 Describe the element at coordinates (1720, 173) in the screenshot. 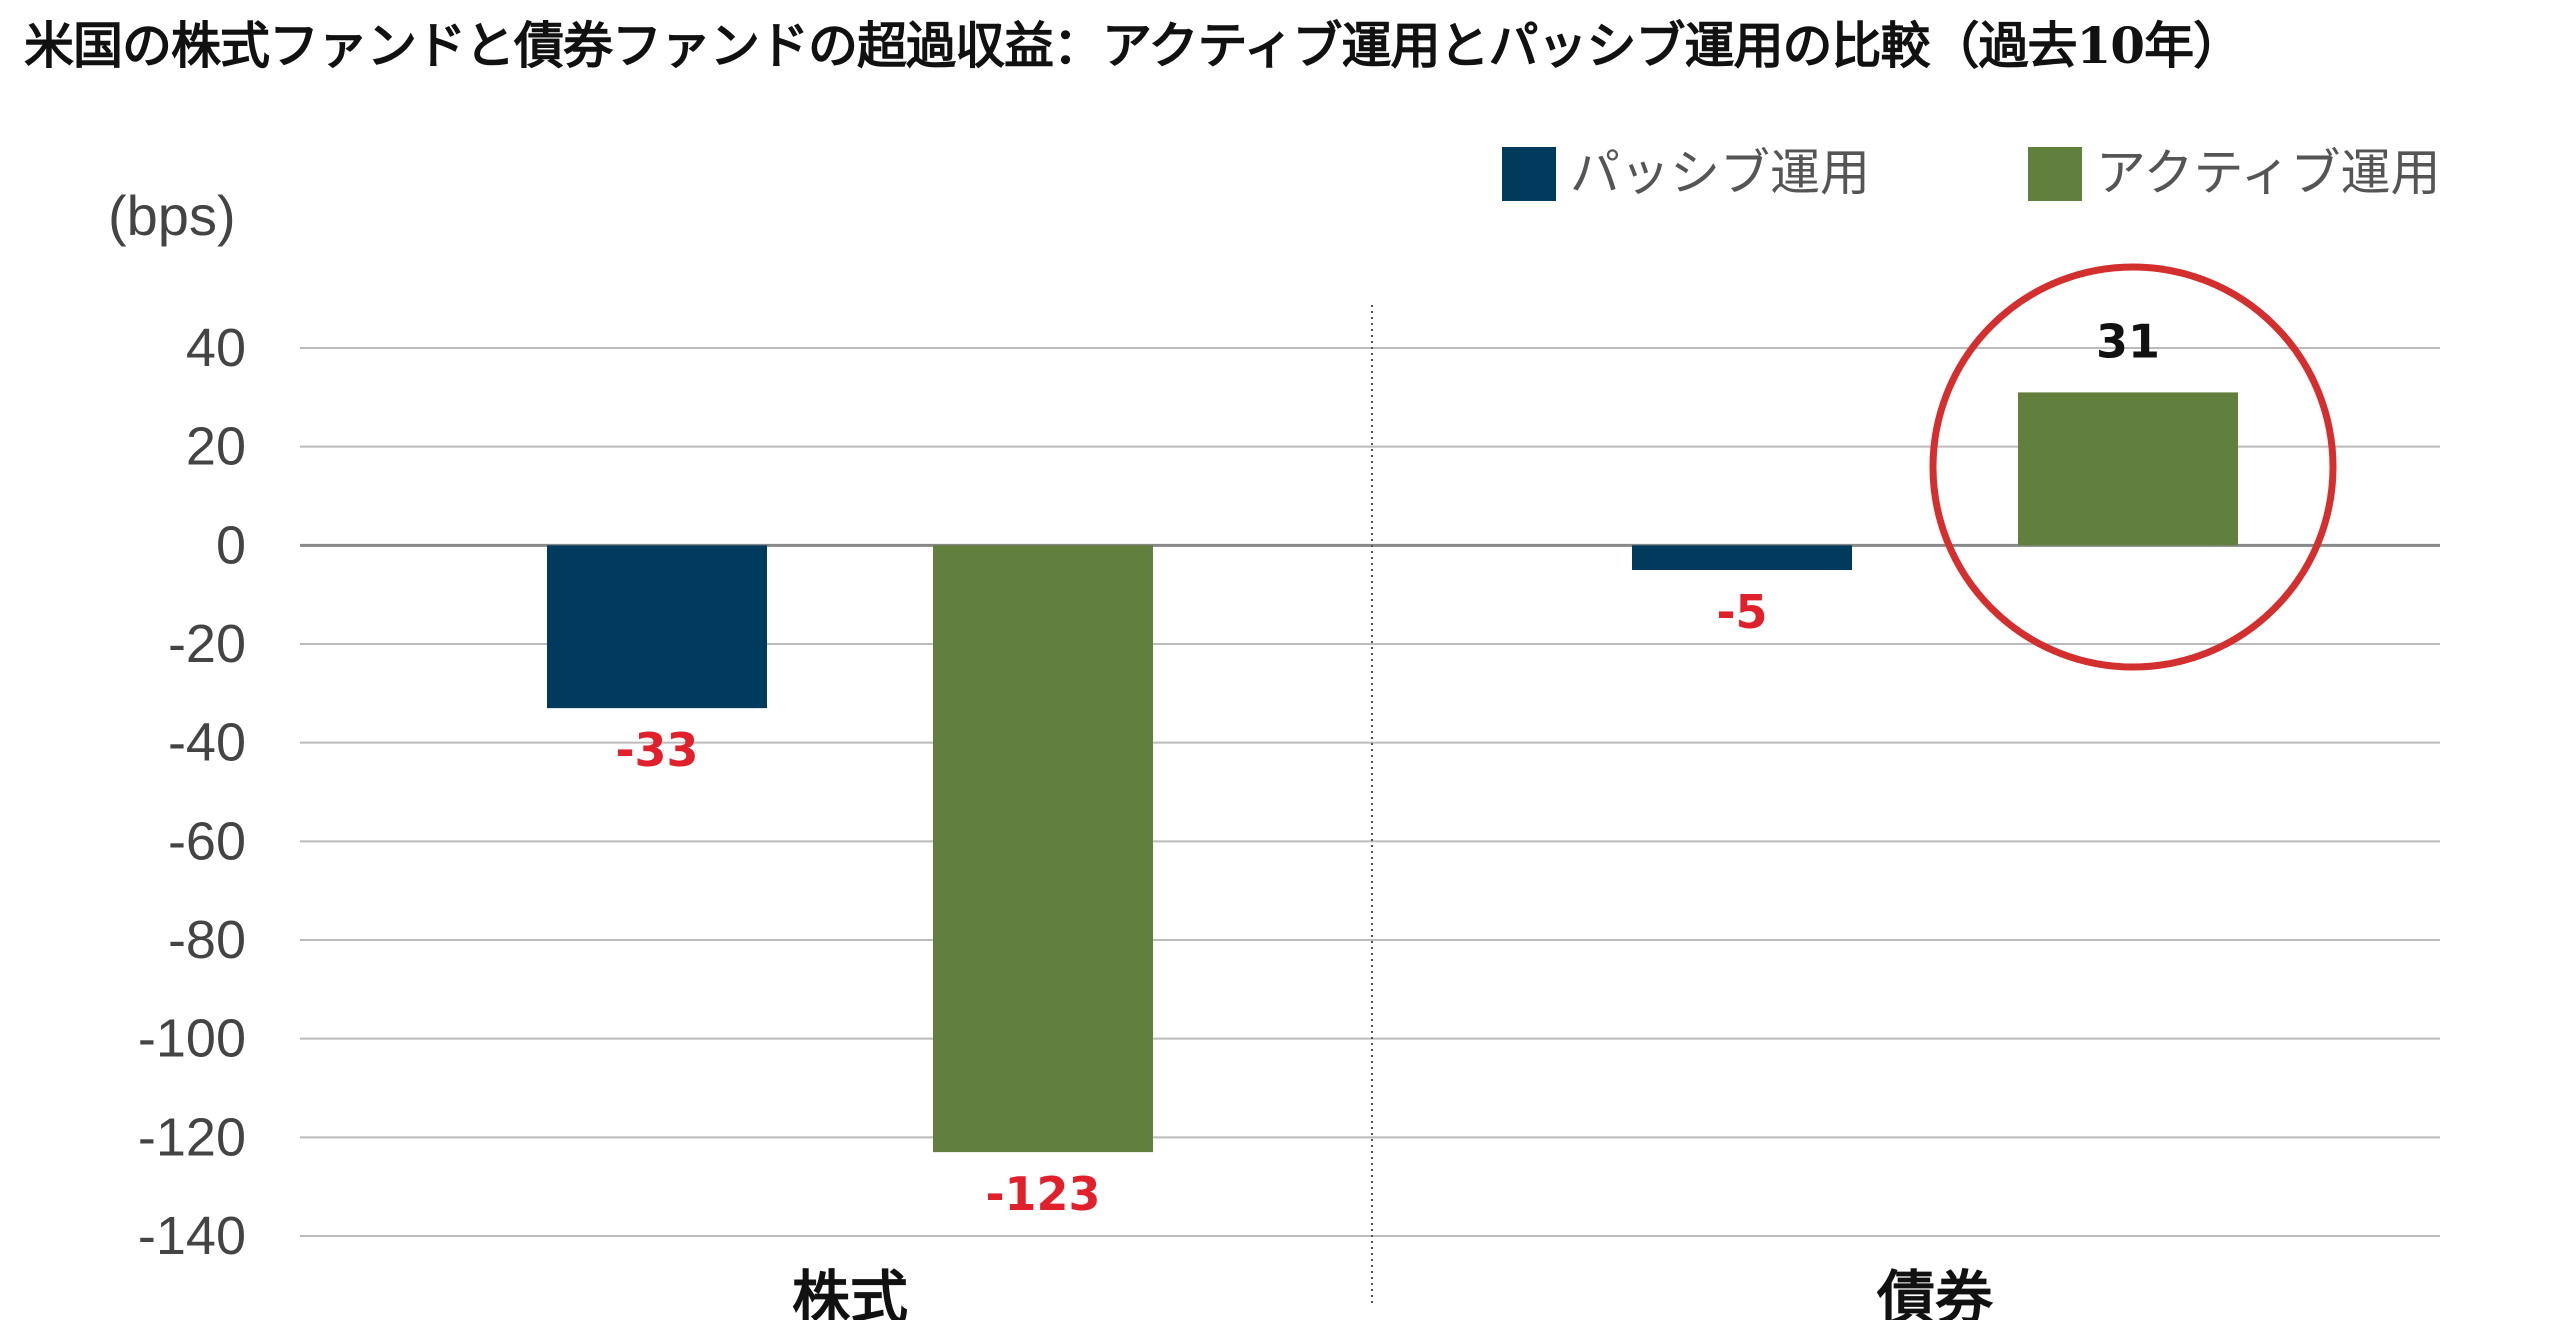

I see `legend-label: パッシブ運用` at that location.